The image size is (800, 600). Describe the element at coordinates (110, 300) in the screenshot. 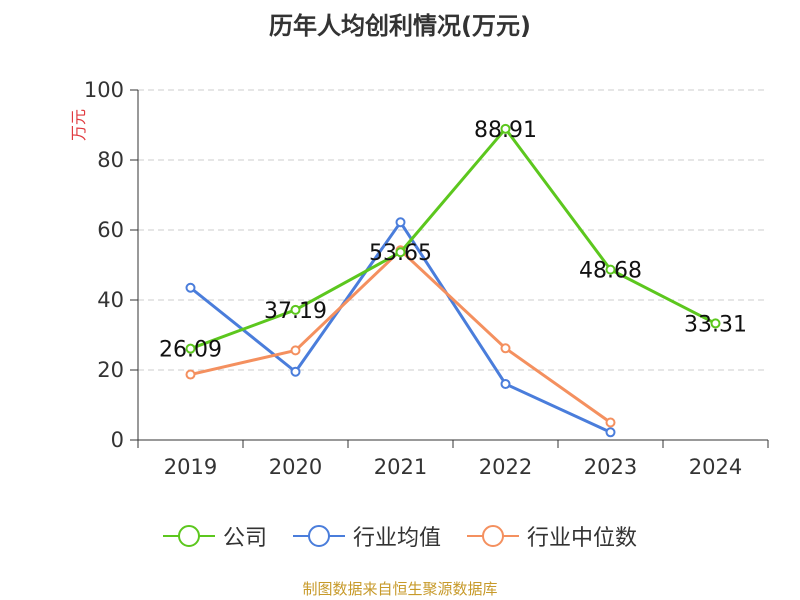

I see `y-tick-label: 40` at that location.